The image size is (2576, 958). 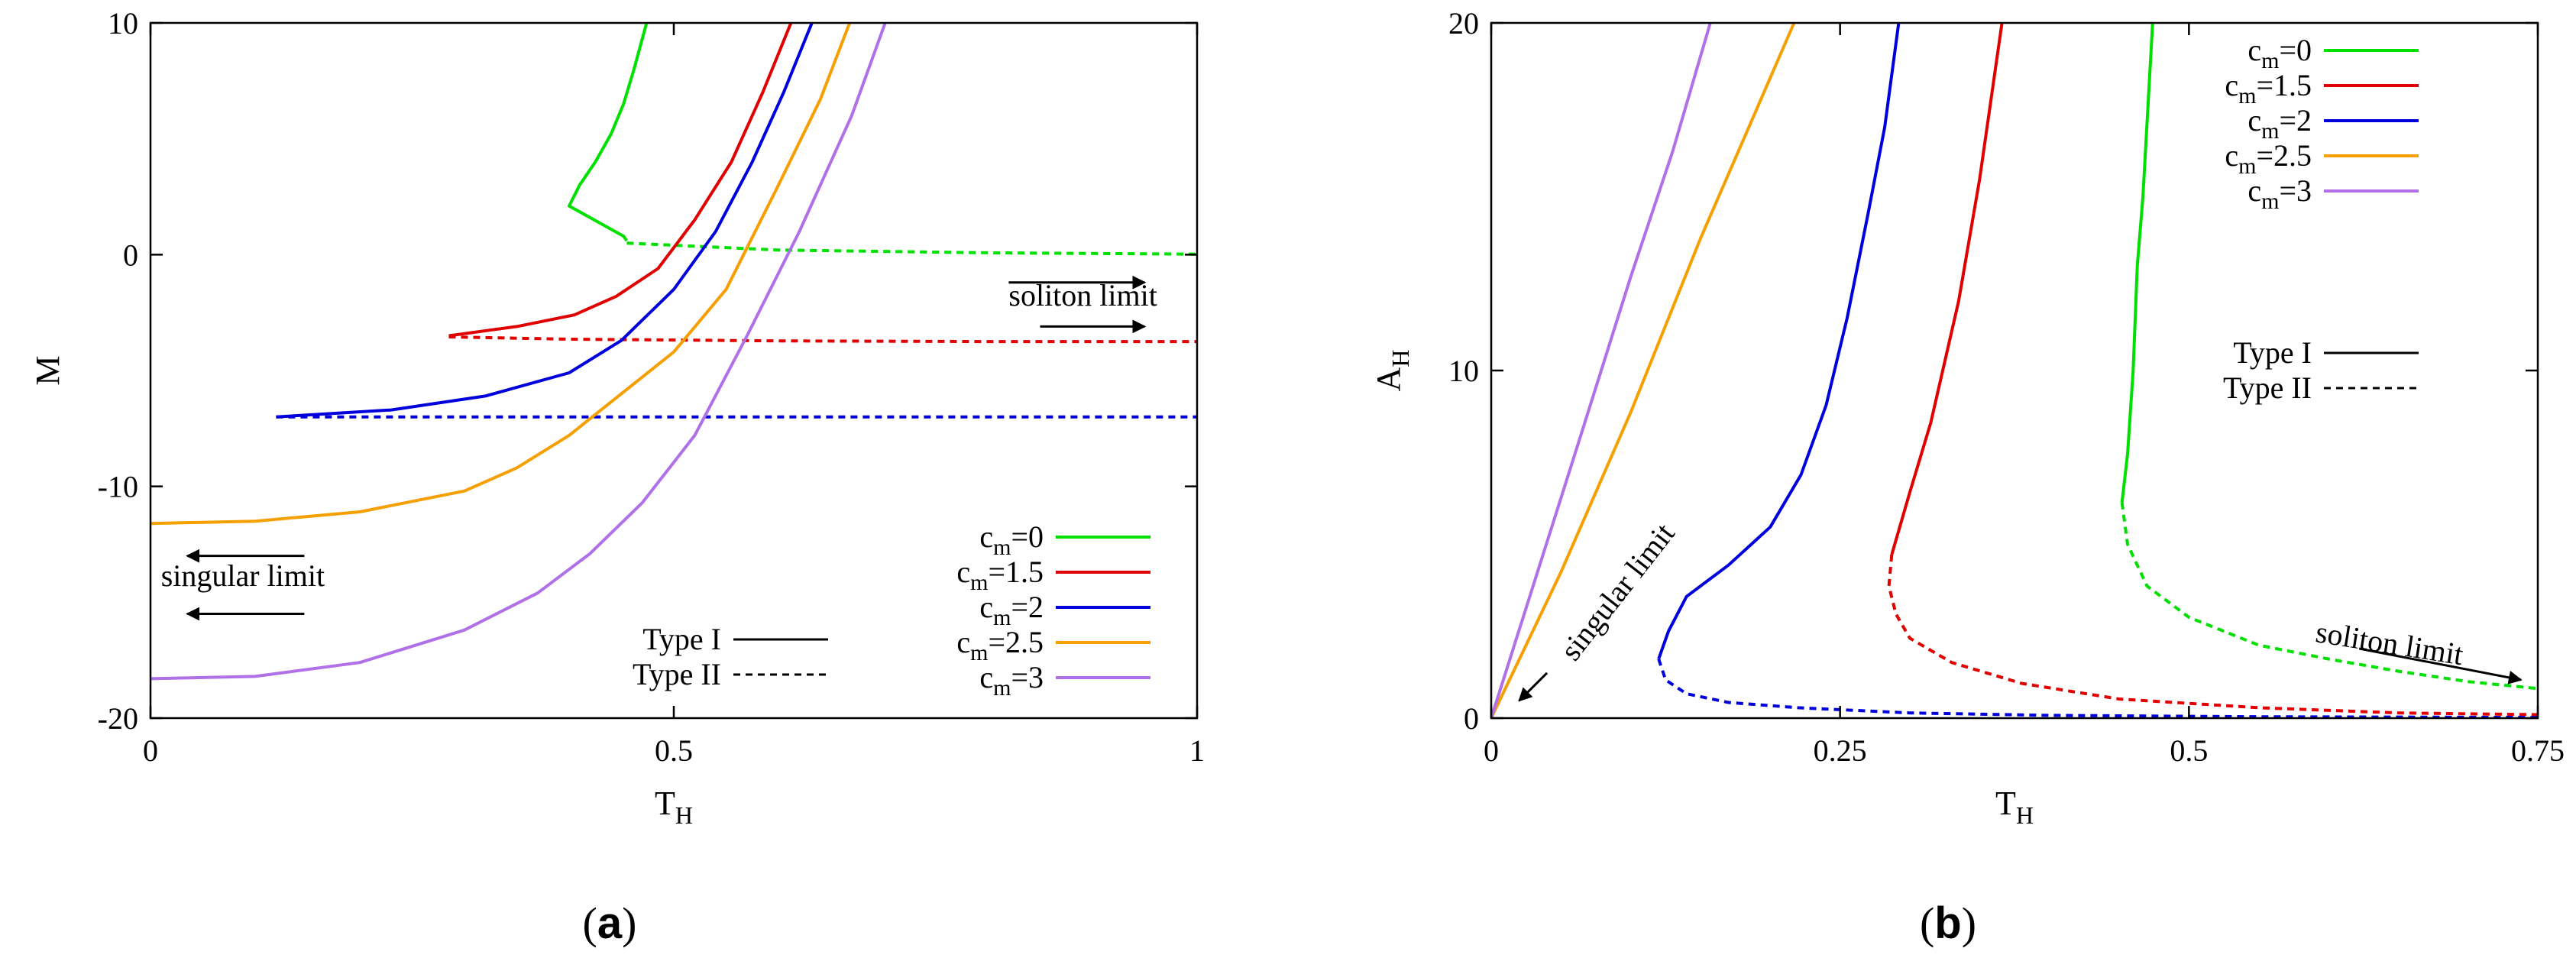 I want to click on panel-a-legend-label: cm=0, so click(x=1011, y=539).